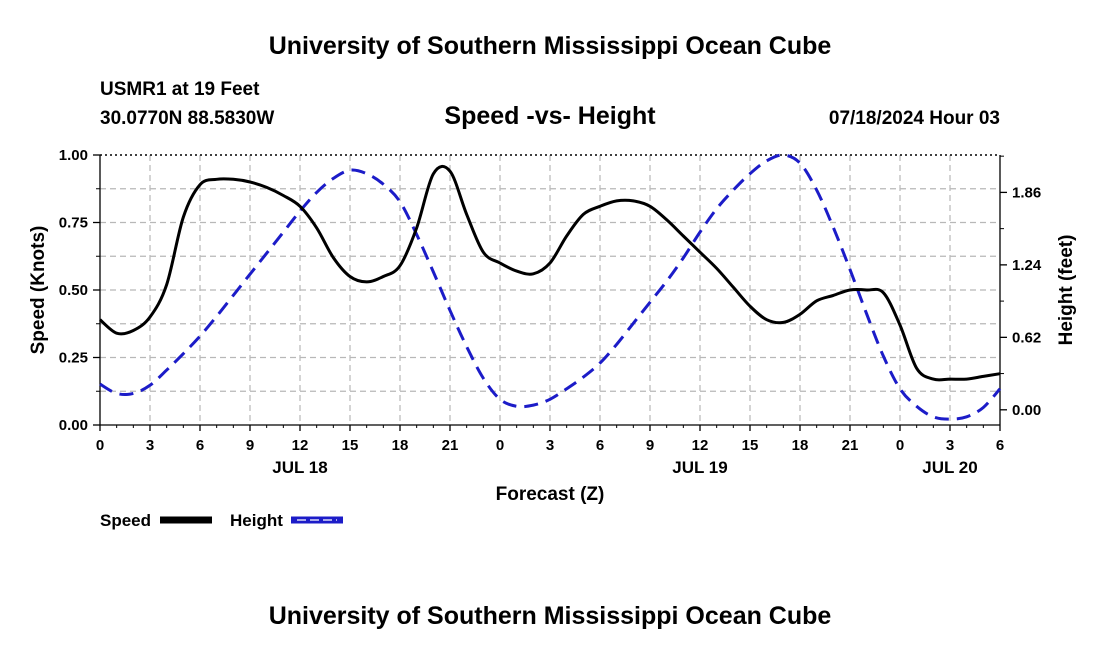 The width and height of the screenshot is (1100, 655). Describe the element at coordinates (699, 467) in the screenshot. I see `date-label: JUL 19` at that location.